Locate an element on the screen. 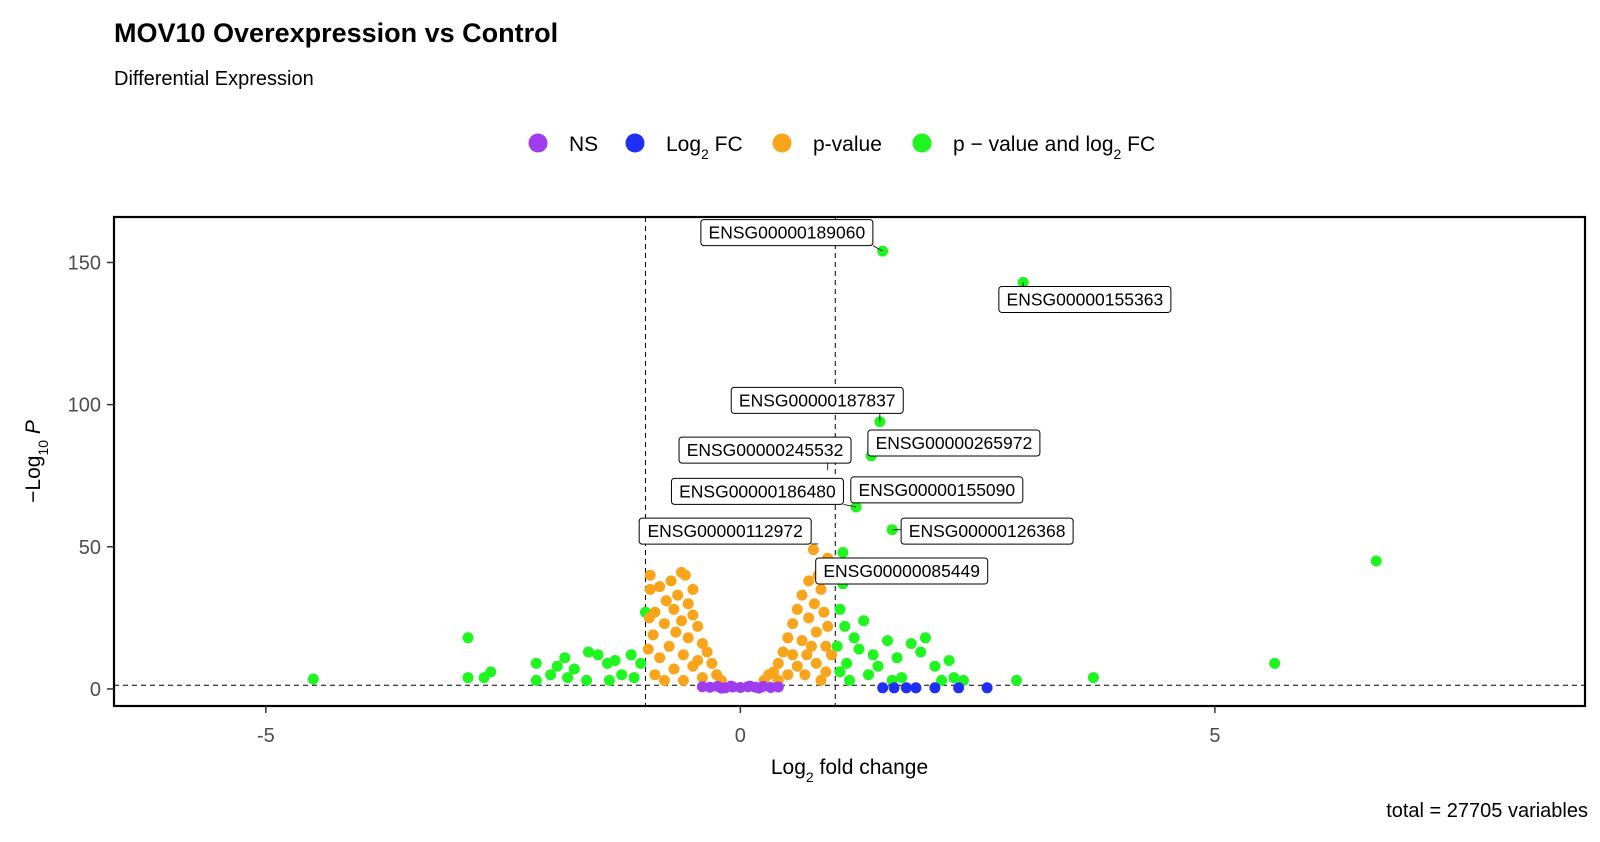 This screenshot has height=842, width=1600. y-tick-label: 50 is located at coordinates (90, 548).